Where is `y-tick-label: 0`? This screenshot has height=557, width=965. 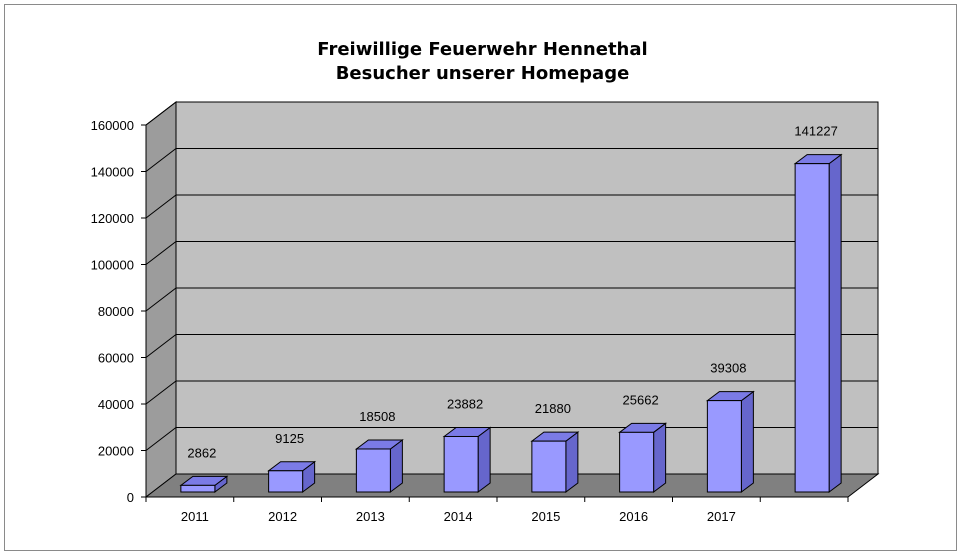
y-tick-label: 0 is located at coordinates (130, 497).